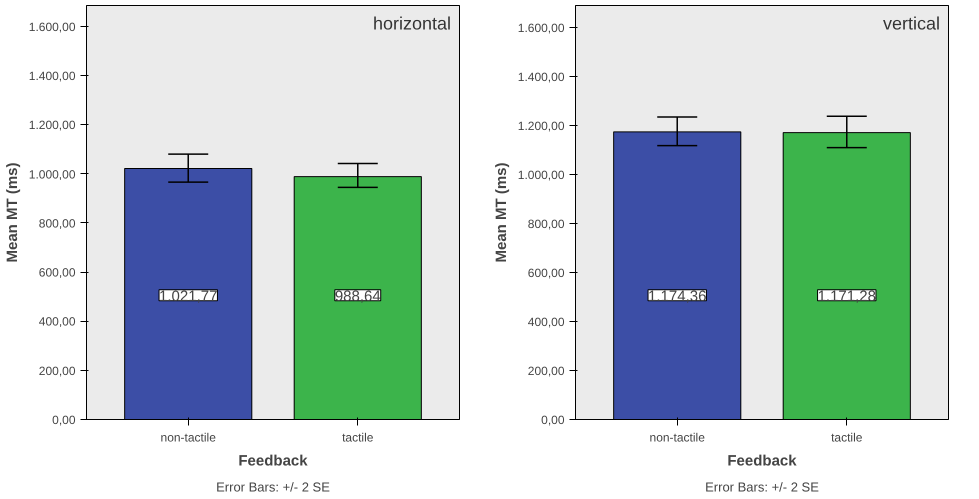  I want to click on annotation: vertical, so click(911, 24).